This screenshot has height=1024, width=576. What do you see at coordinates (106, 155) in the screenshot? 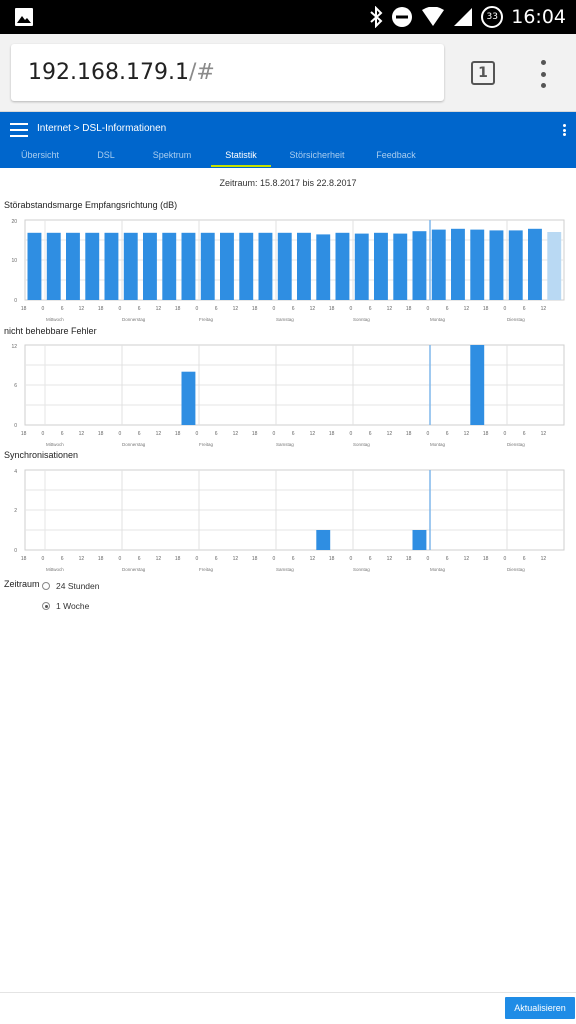
I see `tab-dsl: DSL` at bounding box center [106, 155].